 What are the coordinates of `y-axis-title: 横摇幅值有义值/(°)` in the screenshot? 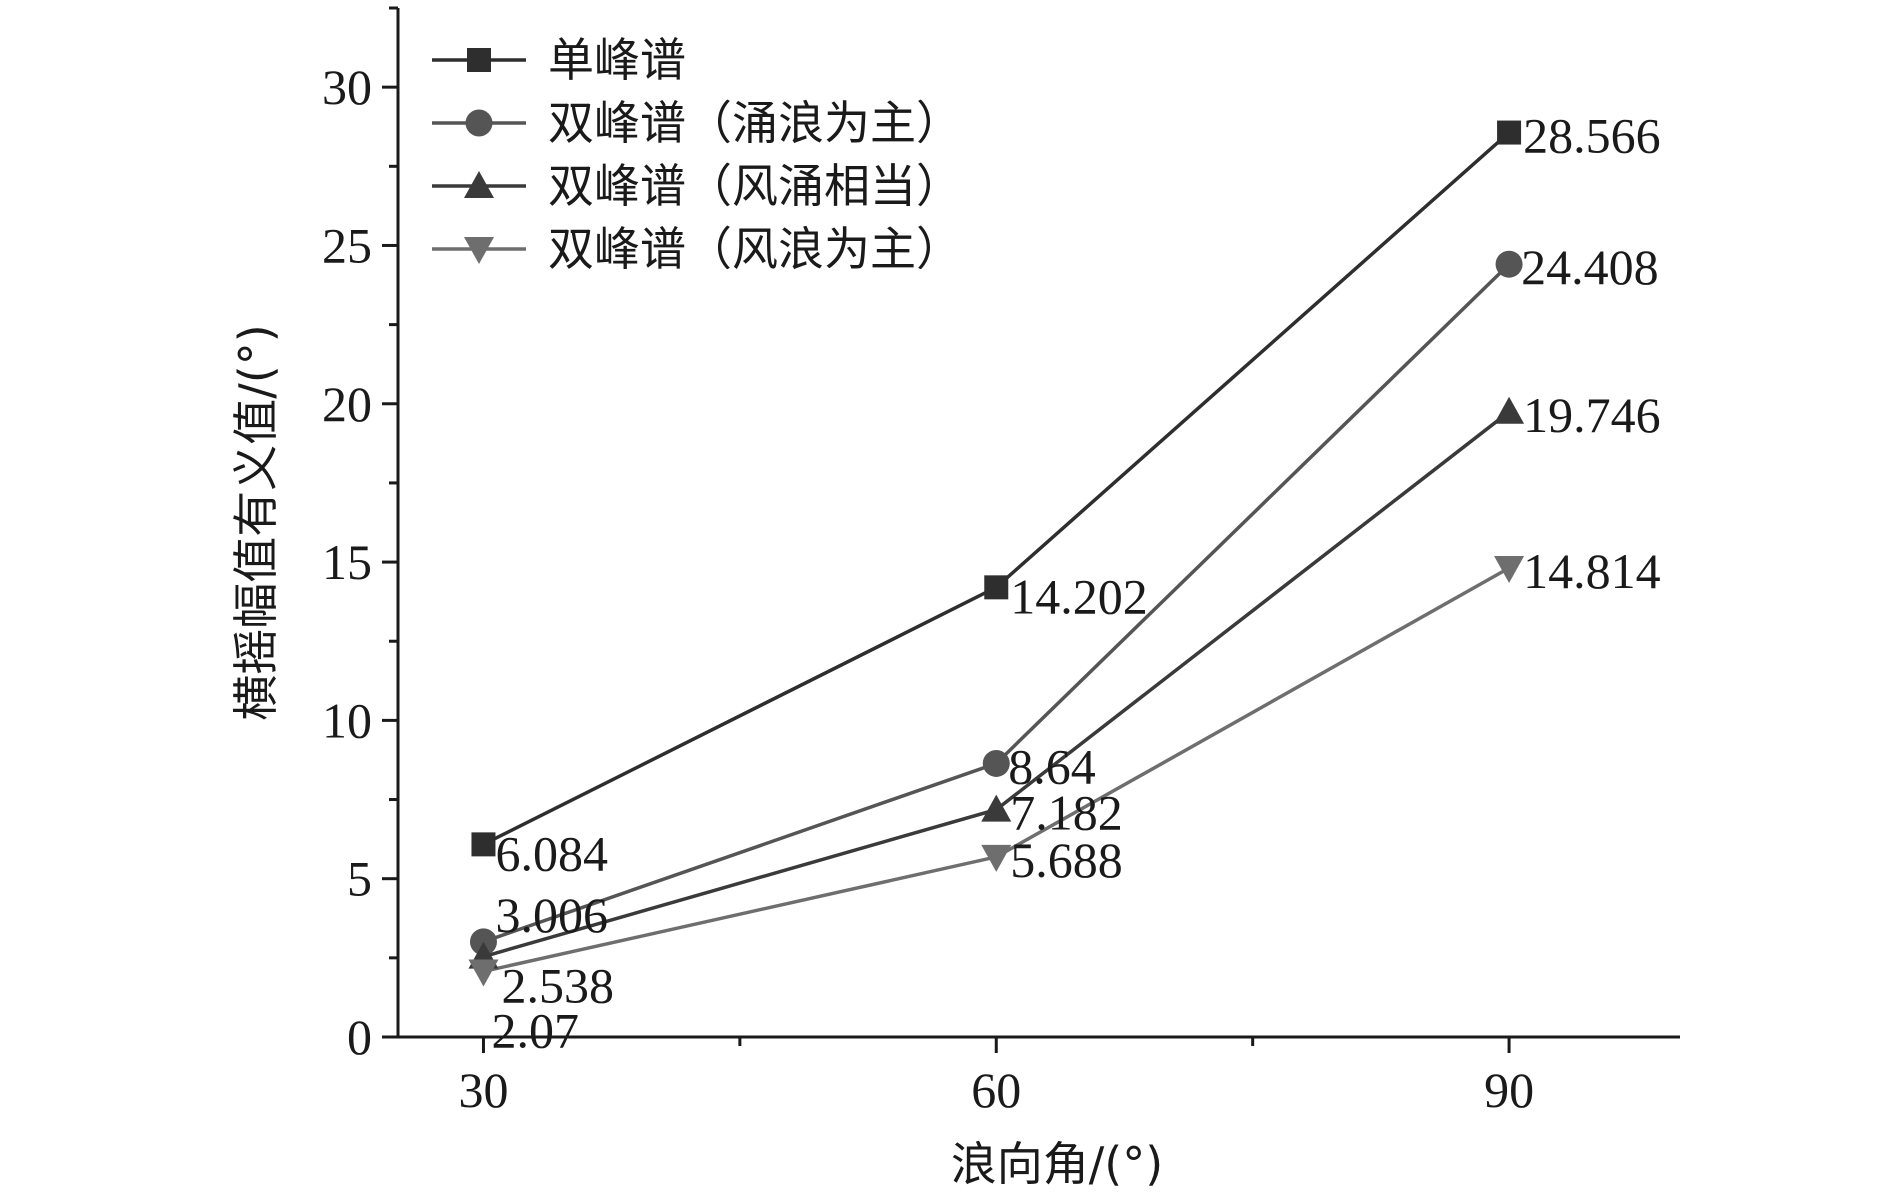 It's located at (256, 522).